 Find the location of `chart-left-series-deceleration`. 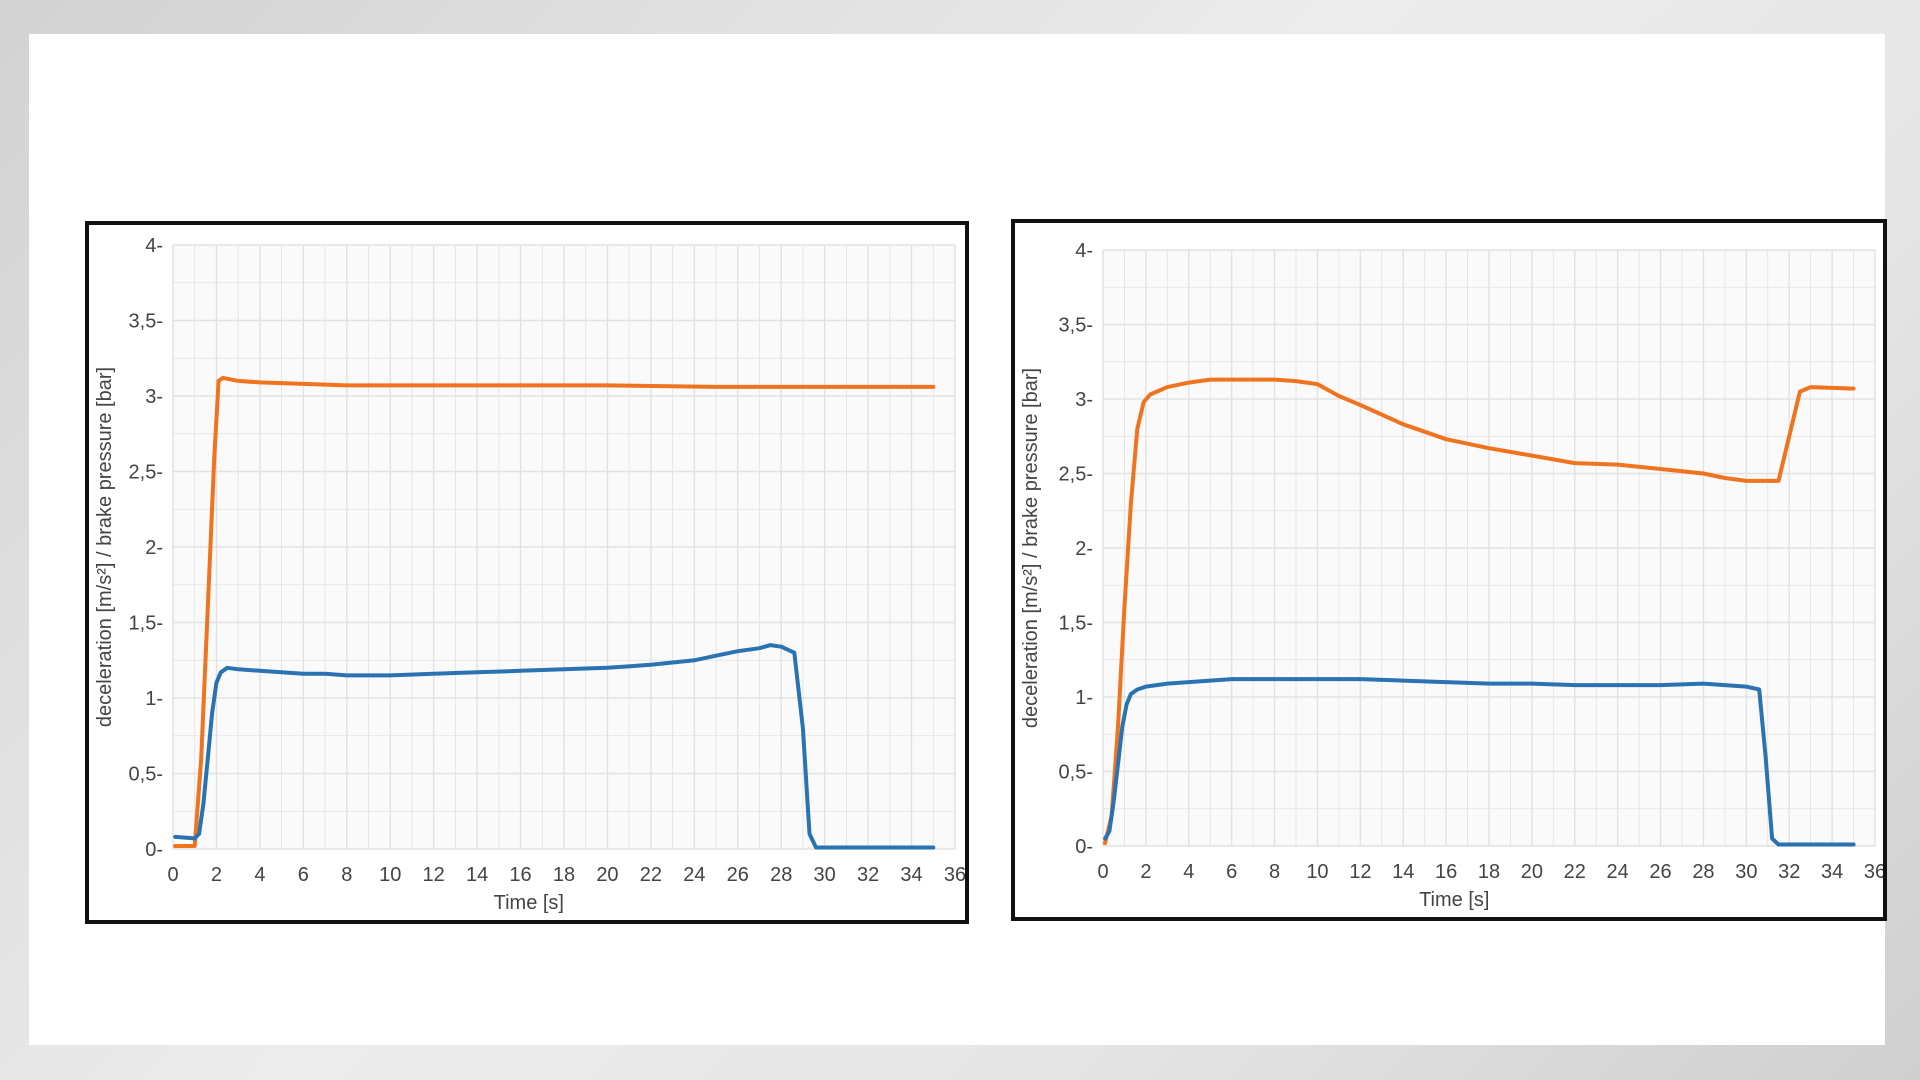

chart-left-series-deceleration is located at coordinates (554, 746).